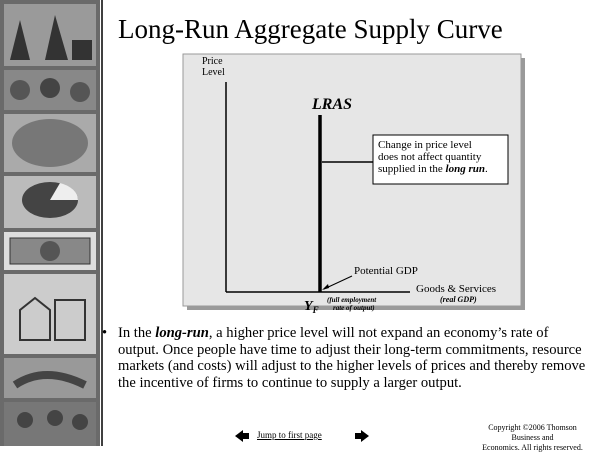 This screenshot has height=453, width=592. Describe the element at coordinates (430, 157) in the screenshot. I see `callout-text: does not affect quantity` at that location.